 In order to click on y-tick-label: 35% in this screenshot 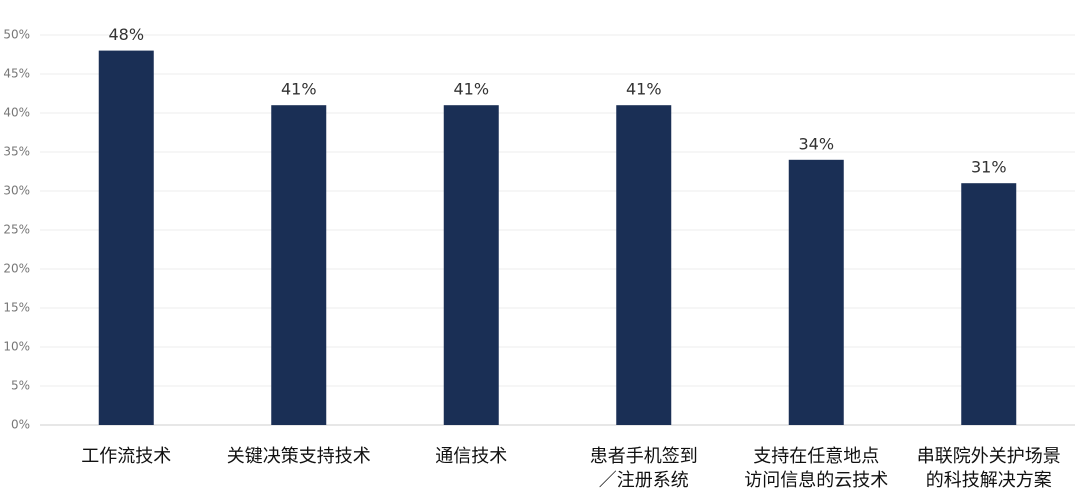, I will do `click(16, 152)`.